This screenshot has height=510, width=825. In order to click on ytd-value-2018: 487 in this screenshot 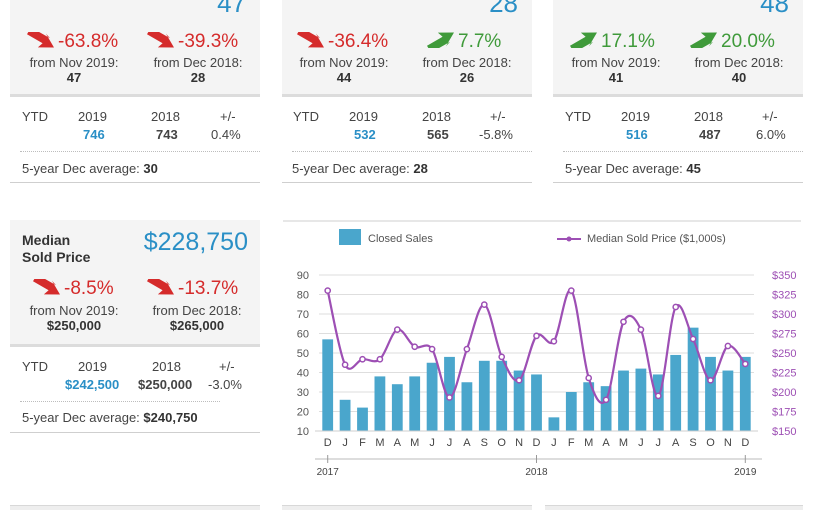, I will do `click(710, 134)`.